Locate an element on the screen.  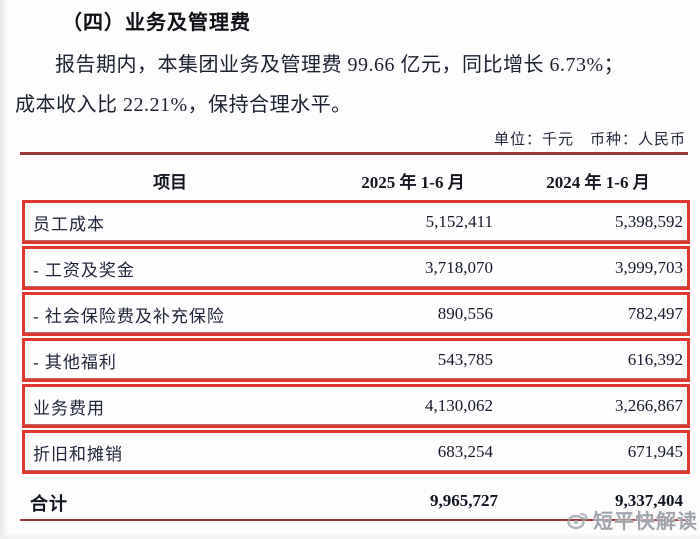
row-label: 员工成本 is located at coordinates (69, 224).